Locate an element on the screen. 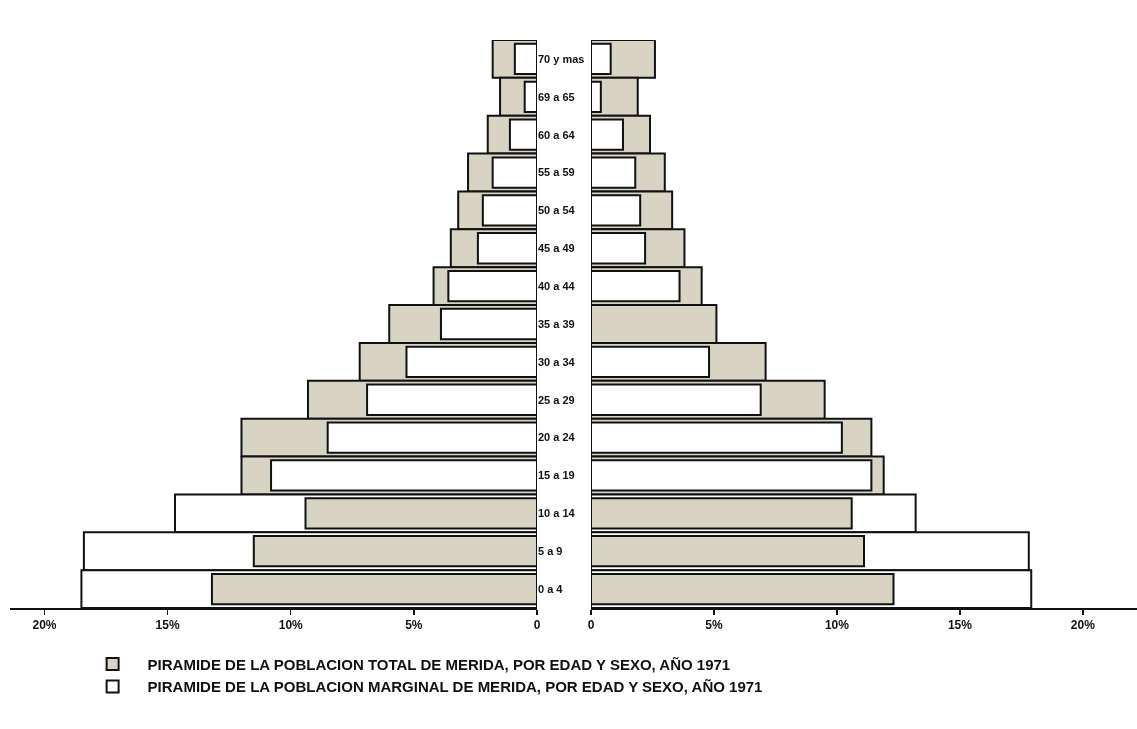 The height and width of the screenshot is (729, 1137). y-tick-label: 30 a 34 is located at coordinates (557, 361).